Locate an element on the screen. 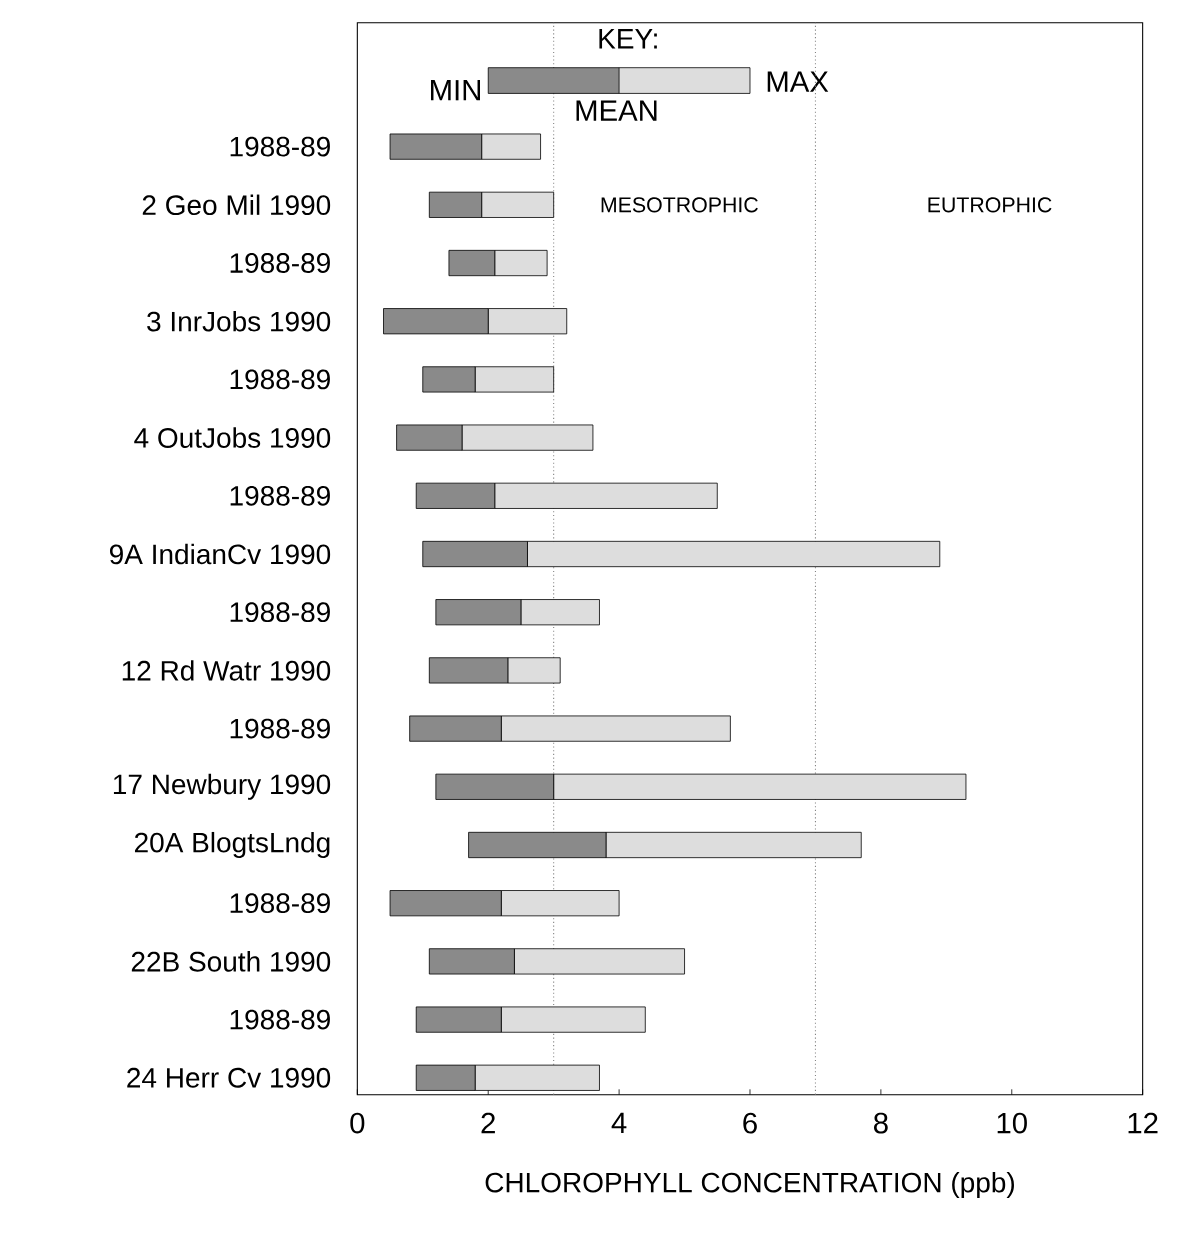  y-tick-label: 24 Herr Cv 1990 is located at coordinates (229, 1077).